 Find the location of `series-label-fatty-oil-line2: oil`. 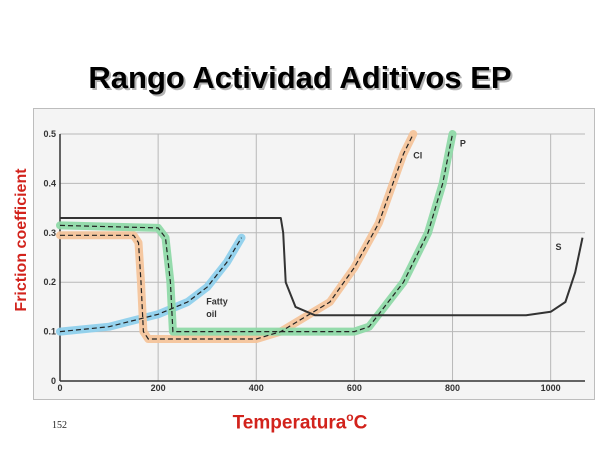

series-label-fatty-oil-line2: oil is located at coordinates (211, 314).